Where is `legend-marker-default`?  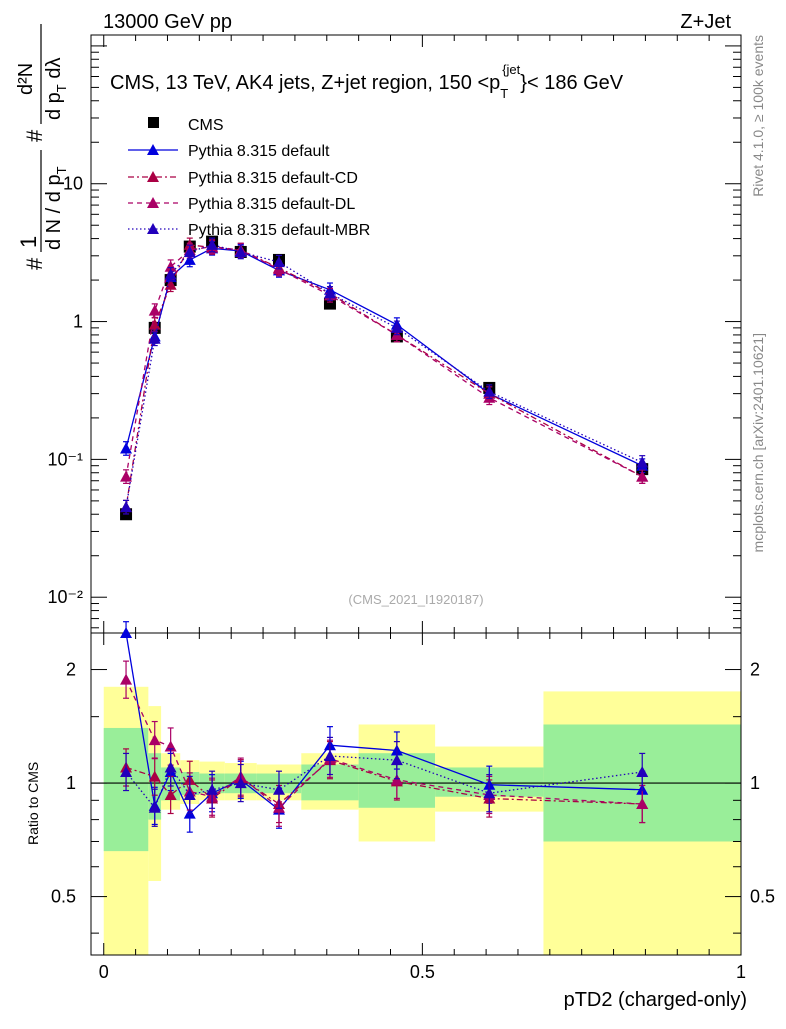 legend-marker-default is located at coordinates (153, 149).